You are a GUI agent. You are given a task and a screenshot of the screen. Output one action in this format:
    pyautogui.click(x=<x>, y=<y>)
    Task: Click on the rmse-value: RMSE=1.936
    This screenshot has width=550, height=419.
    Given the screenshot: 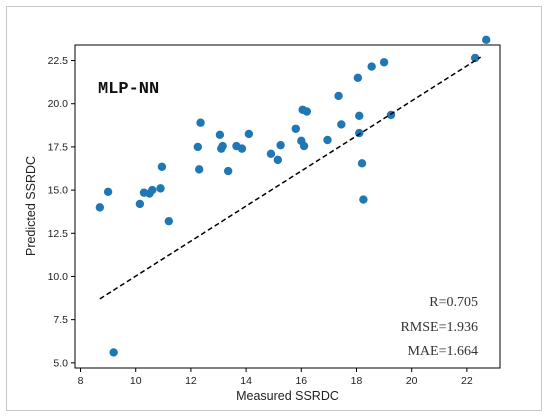 What is the action you would take?
    pyautogui.click(x=439, y=327)
    